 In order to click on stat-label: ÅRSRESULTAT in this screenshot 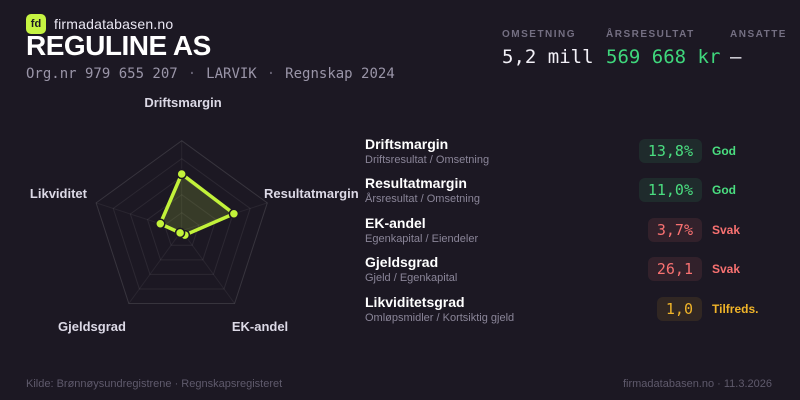, I will do `click(650, 34)`.